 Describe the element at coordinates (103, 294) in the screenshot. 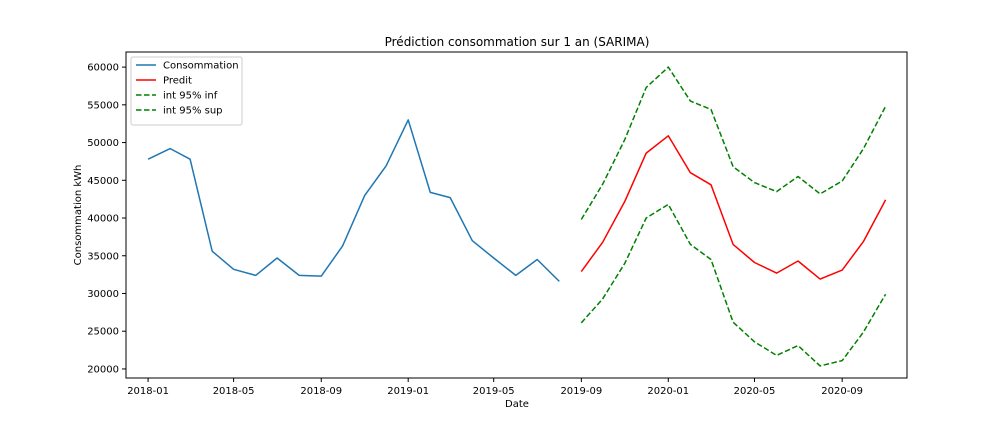

I see `y-tick-label-2: 30000` at that location.